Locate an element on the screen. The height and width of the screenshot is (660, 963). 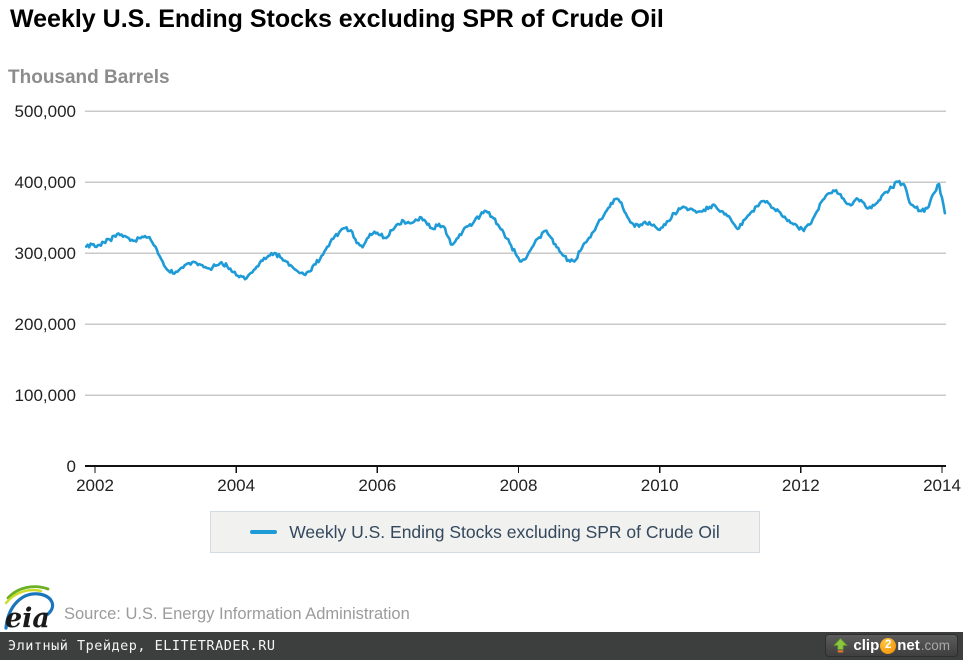
x-tick-label: 2010 is located at coordinates (660, 485).